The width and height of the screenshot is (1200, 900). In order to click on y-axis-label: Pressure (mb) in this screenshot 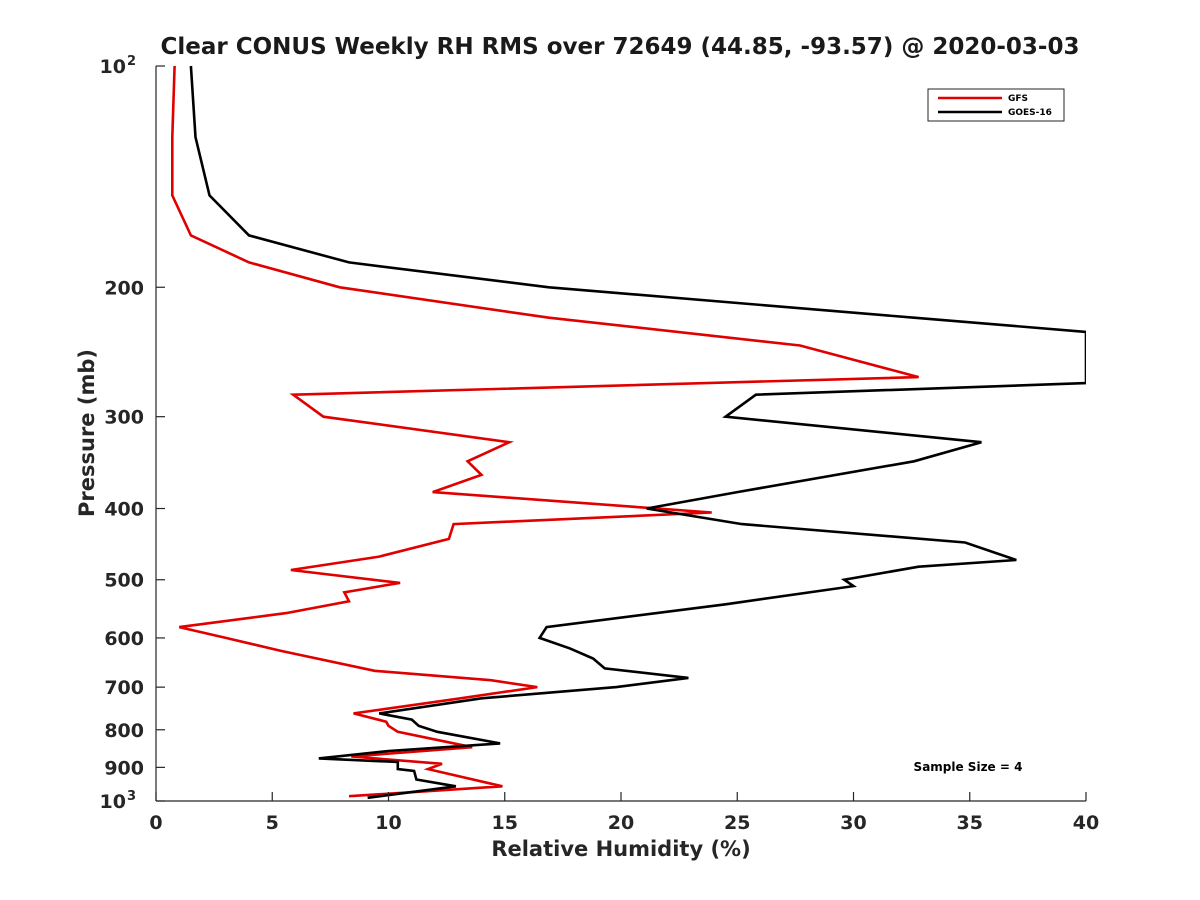, I will do `click(87, 433)`.